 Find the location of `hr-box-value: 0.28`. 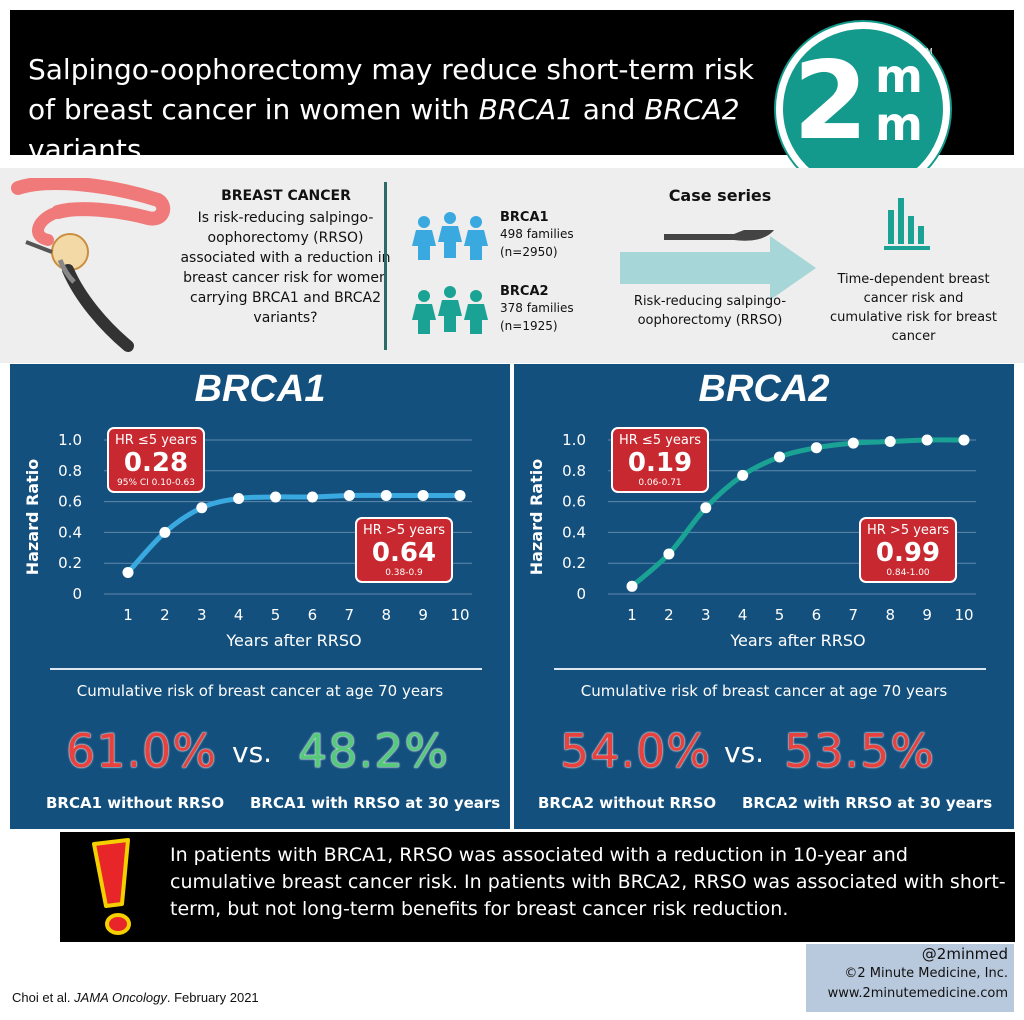

hr-box-value: 0.28 is located at coordinates (156, 463).